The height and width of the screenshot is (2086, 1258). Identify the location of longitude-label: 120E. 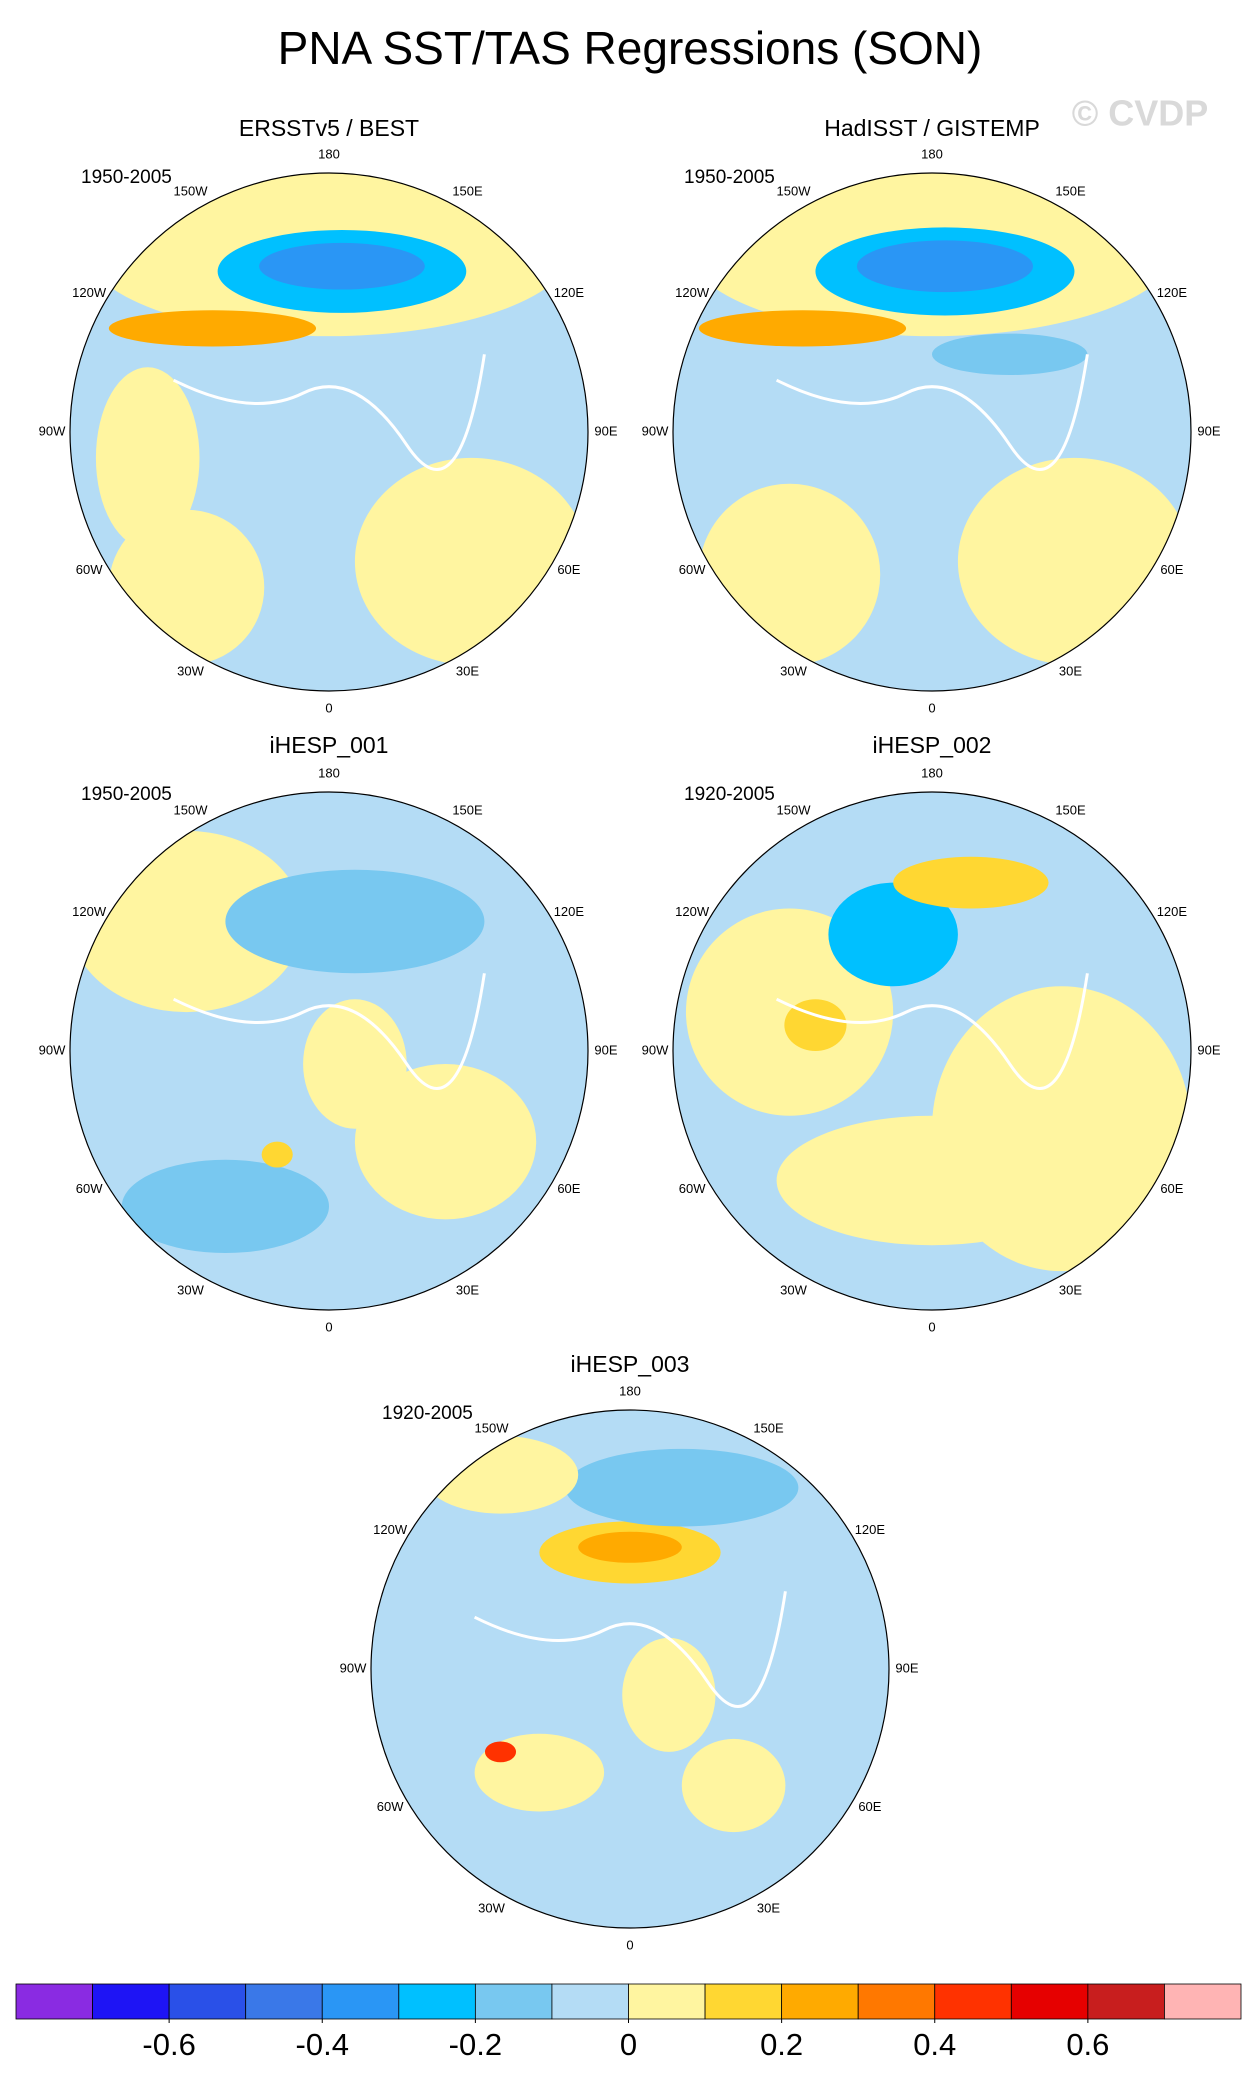
(569, 292).